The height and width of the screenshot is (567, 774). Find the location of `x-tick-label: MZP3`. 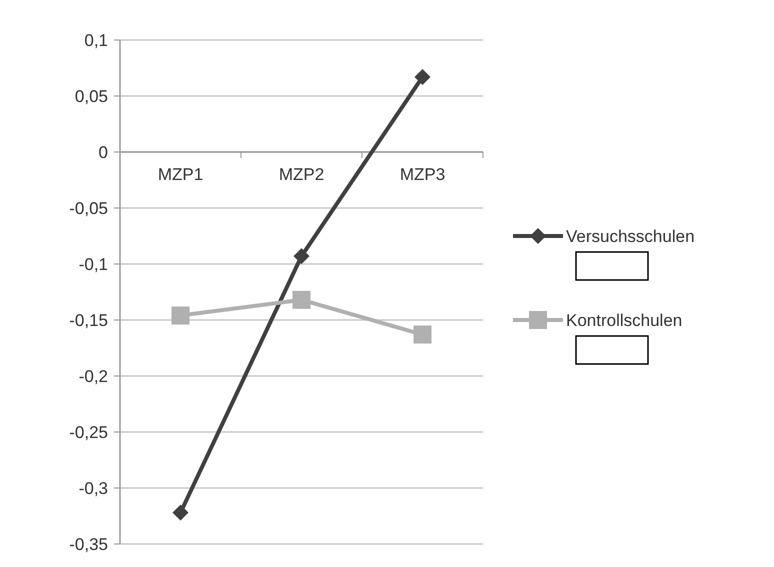

x-tick-label: MZP3 is located at coordinates (423, 174).